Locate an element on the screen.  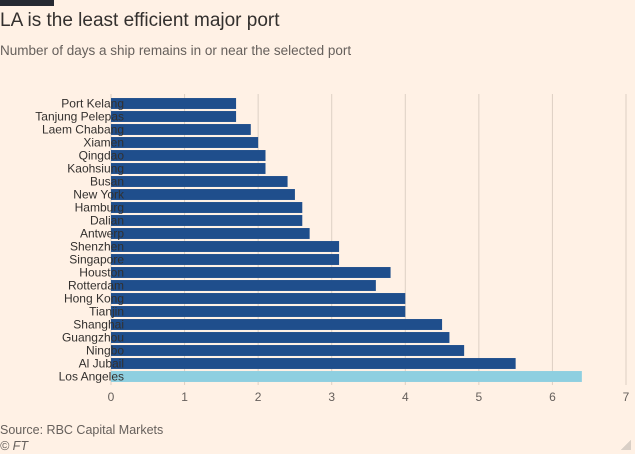
category-label: Los Angeles is located at coordinates (91, 377).